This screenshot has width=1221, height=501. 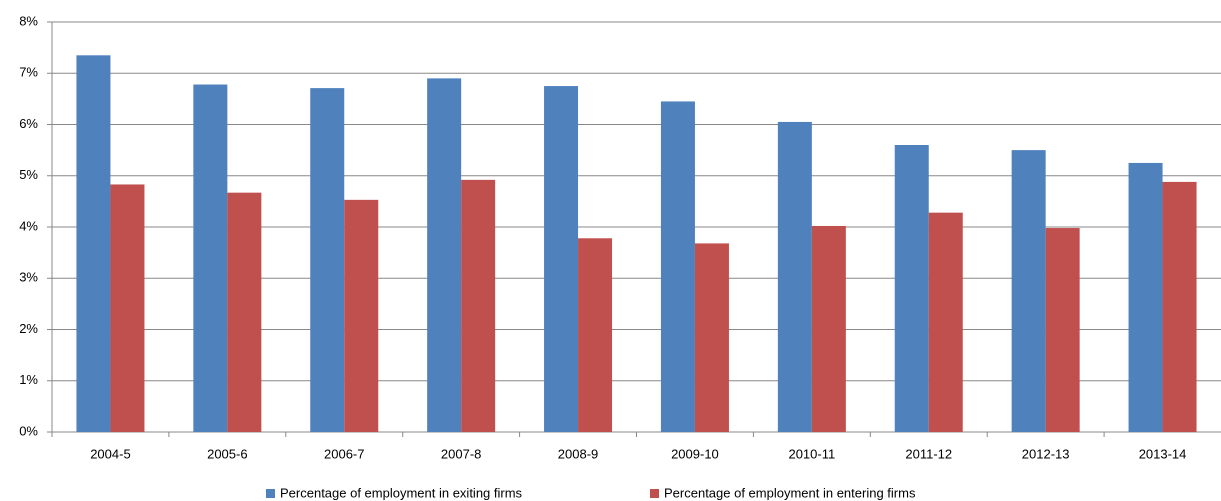 I want to click on x-tick-label: 2006-7, so click(x=344, y=453).